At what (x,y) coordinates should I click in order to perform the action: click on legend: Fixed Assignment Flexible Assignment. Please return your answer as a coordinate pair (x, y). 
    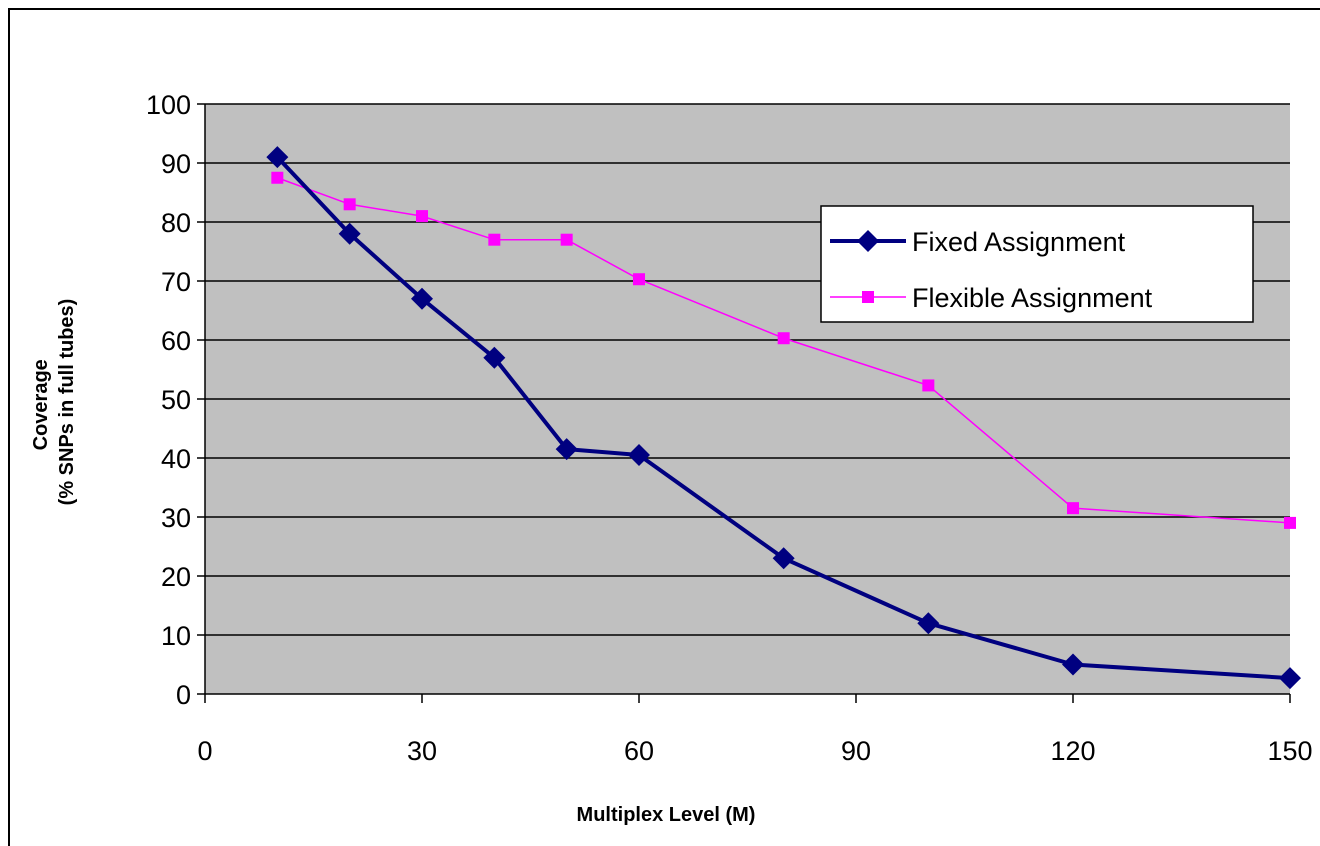
    Looking at the image, I should click on (1037, 264).